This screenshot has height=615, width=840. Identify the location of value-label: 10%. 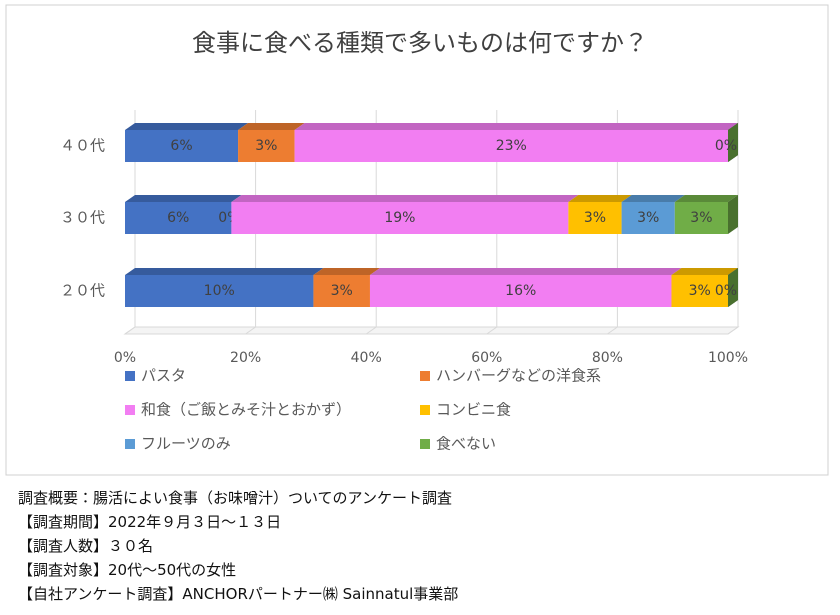
(219, 291).